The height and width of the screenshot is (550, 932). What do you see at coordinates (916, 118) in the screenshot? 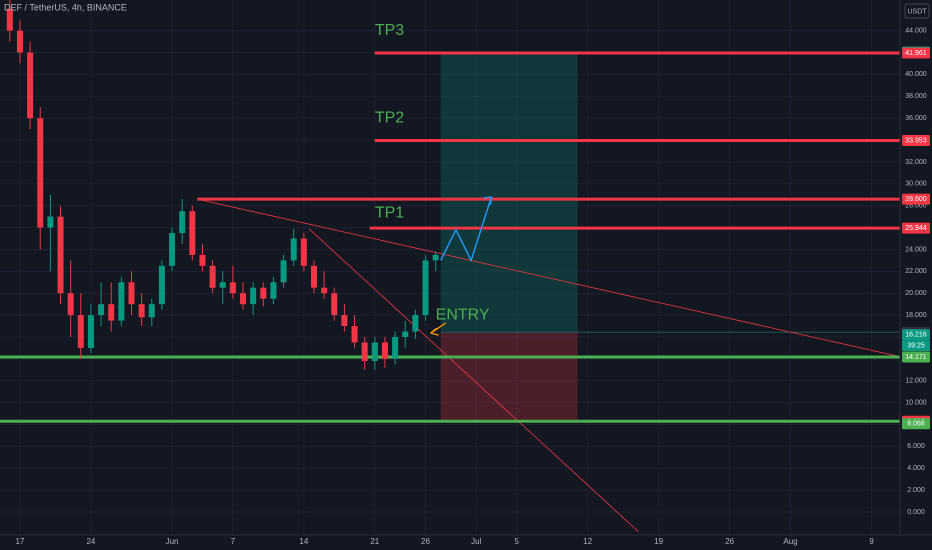
I see `y-tick-label: 36.000` at bounding box center [916, 118].